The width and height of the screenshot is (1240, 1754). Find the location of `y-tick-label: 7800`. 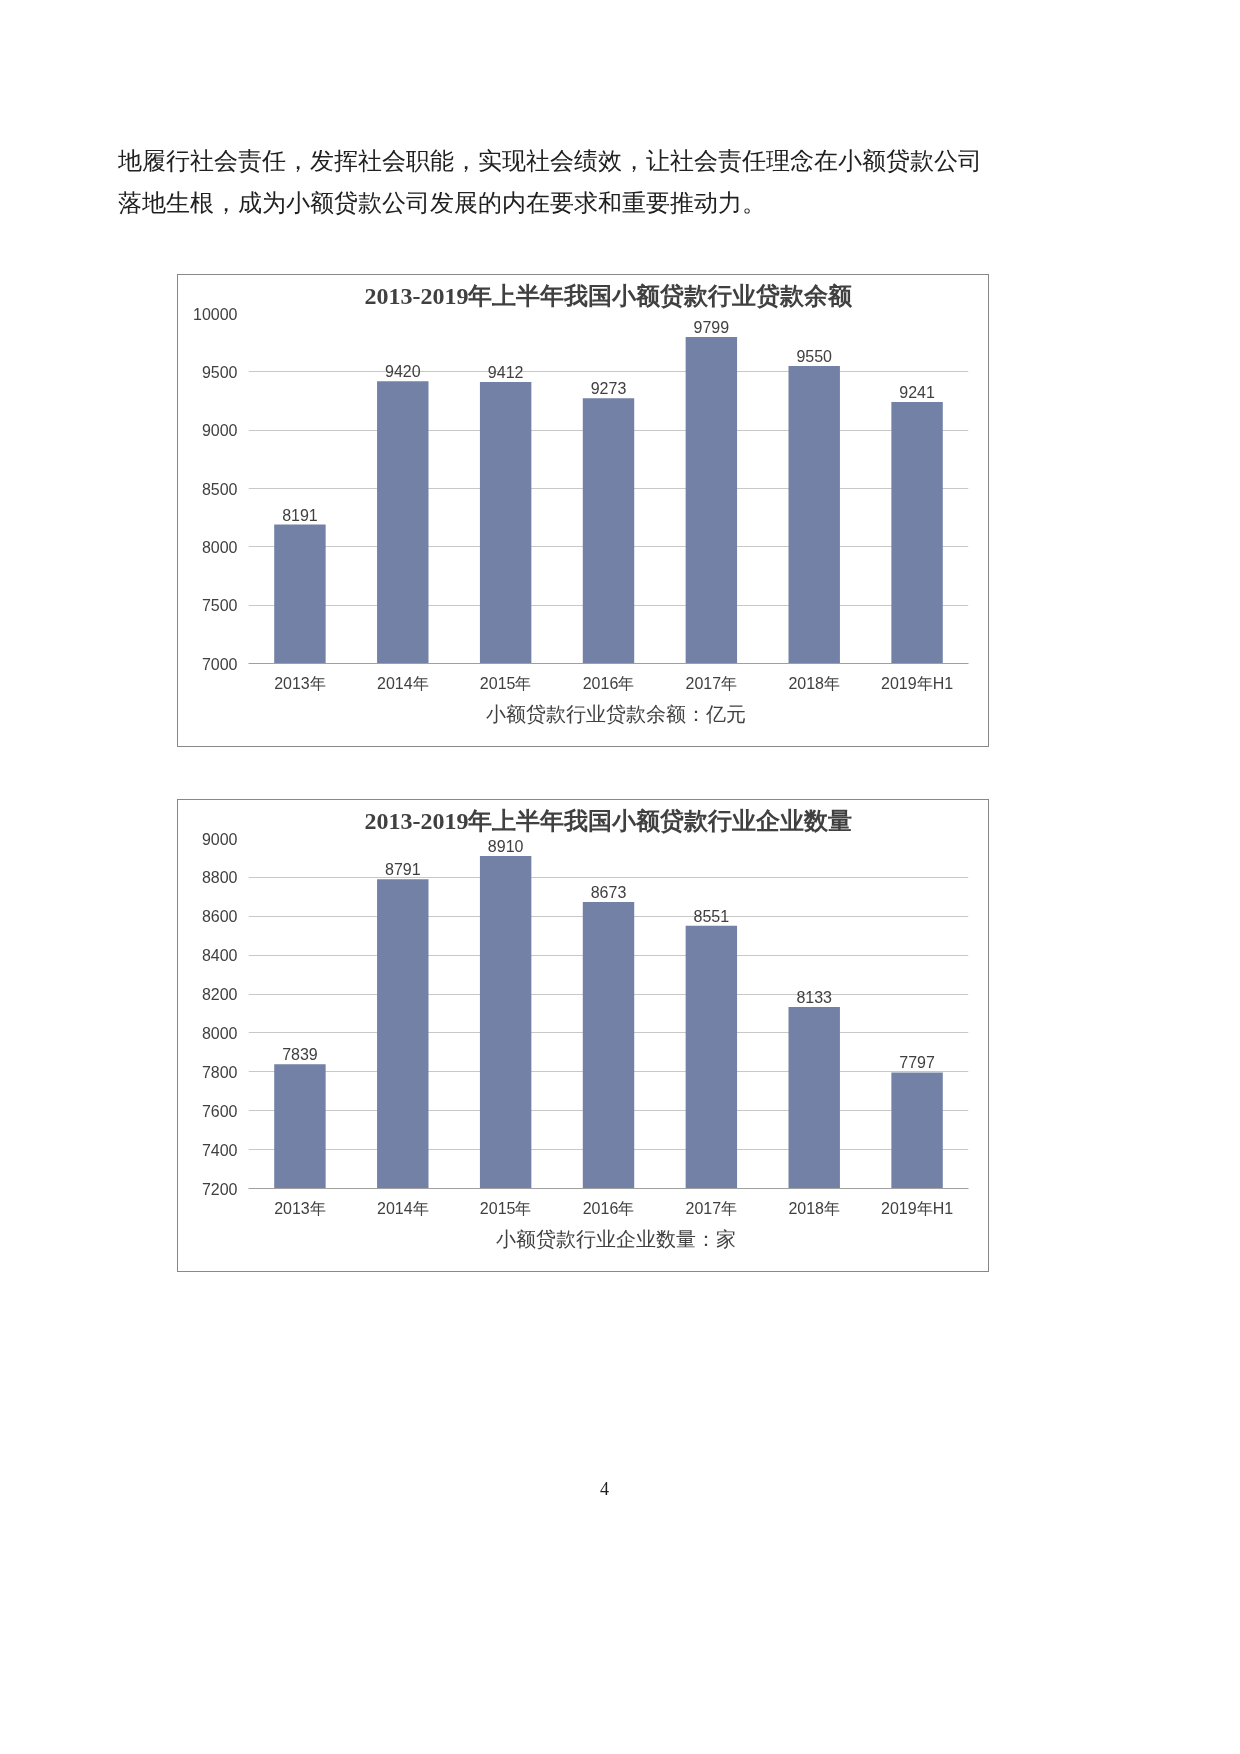

y-tick-label: 7800 is located at coordinates (219, 1072).